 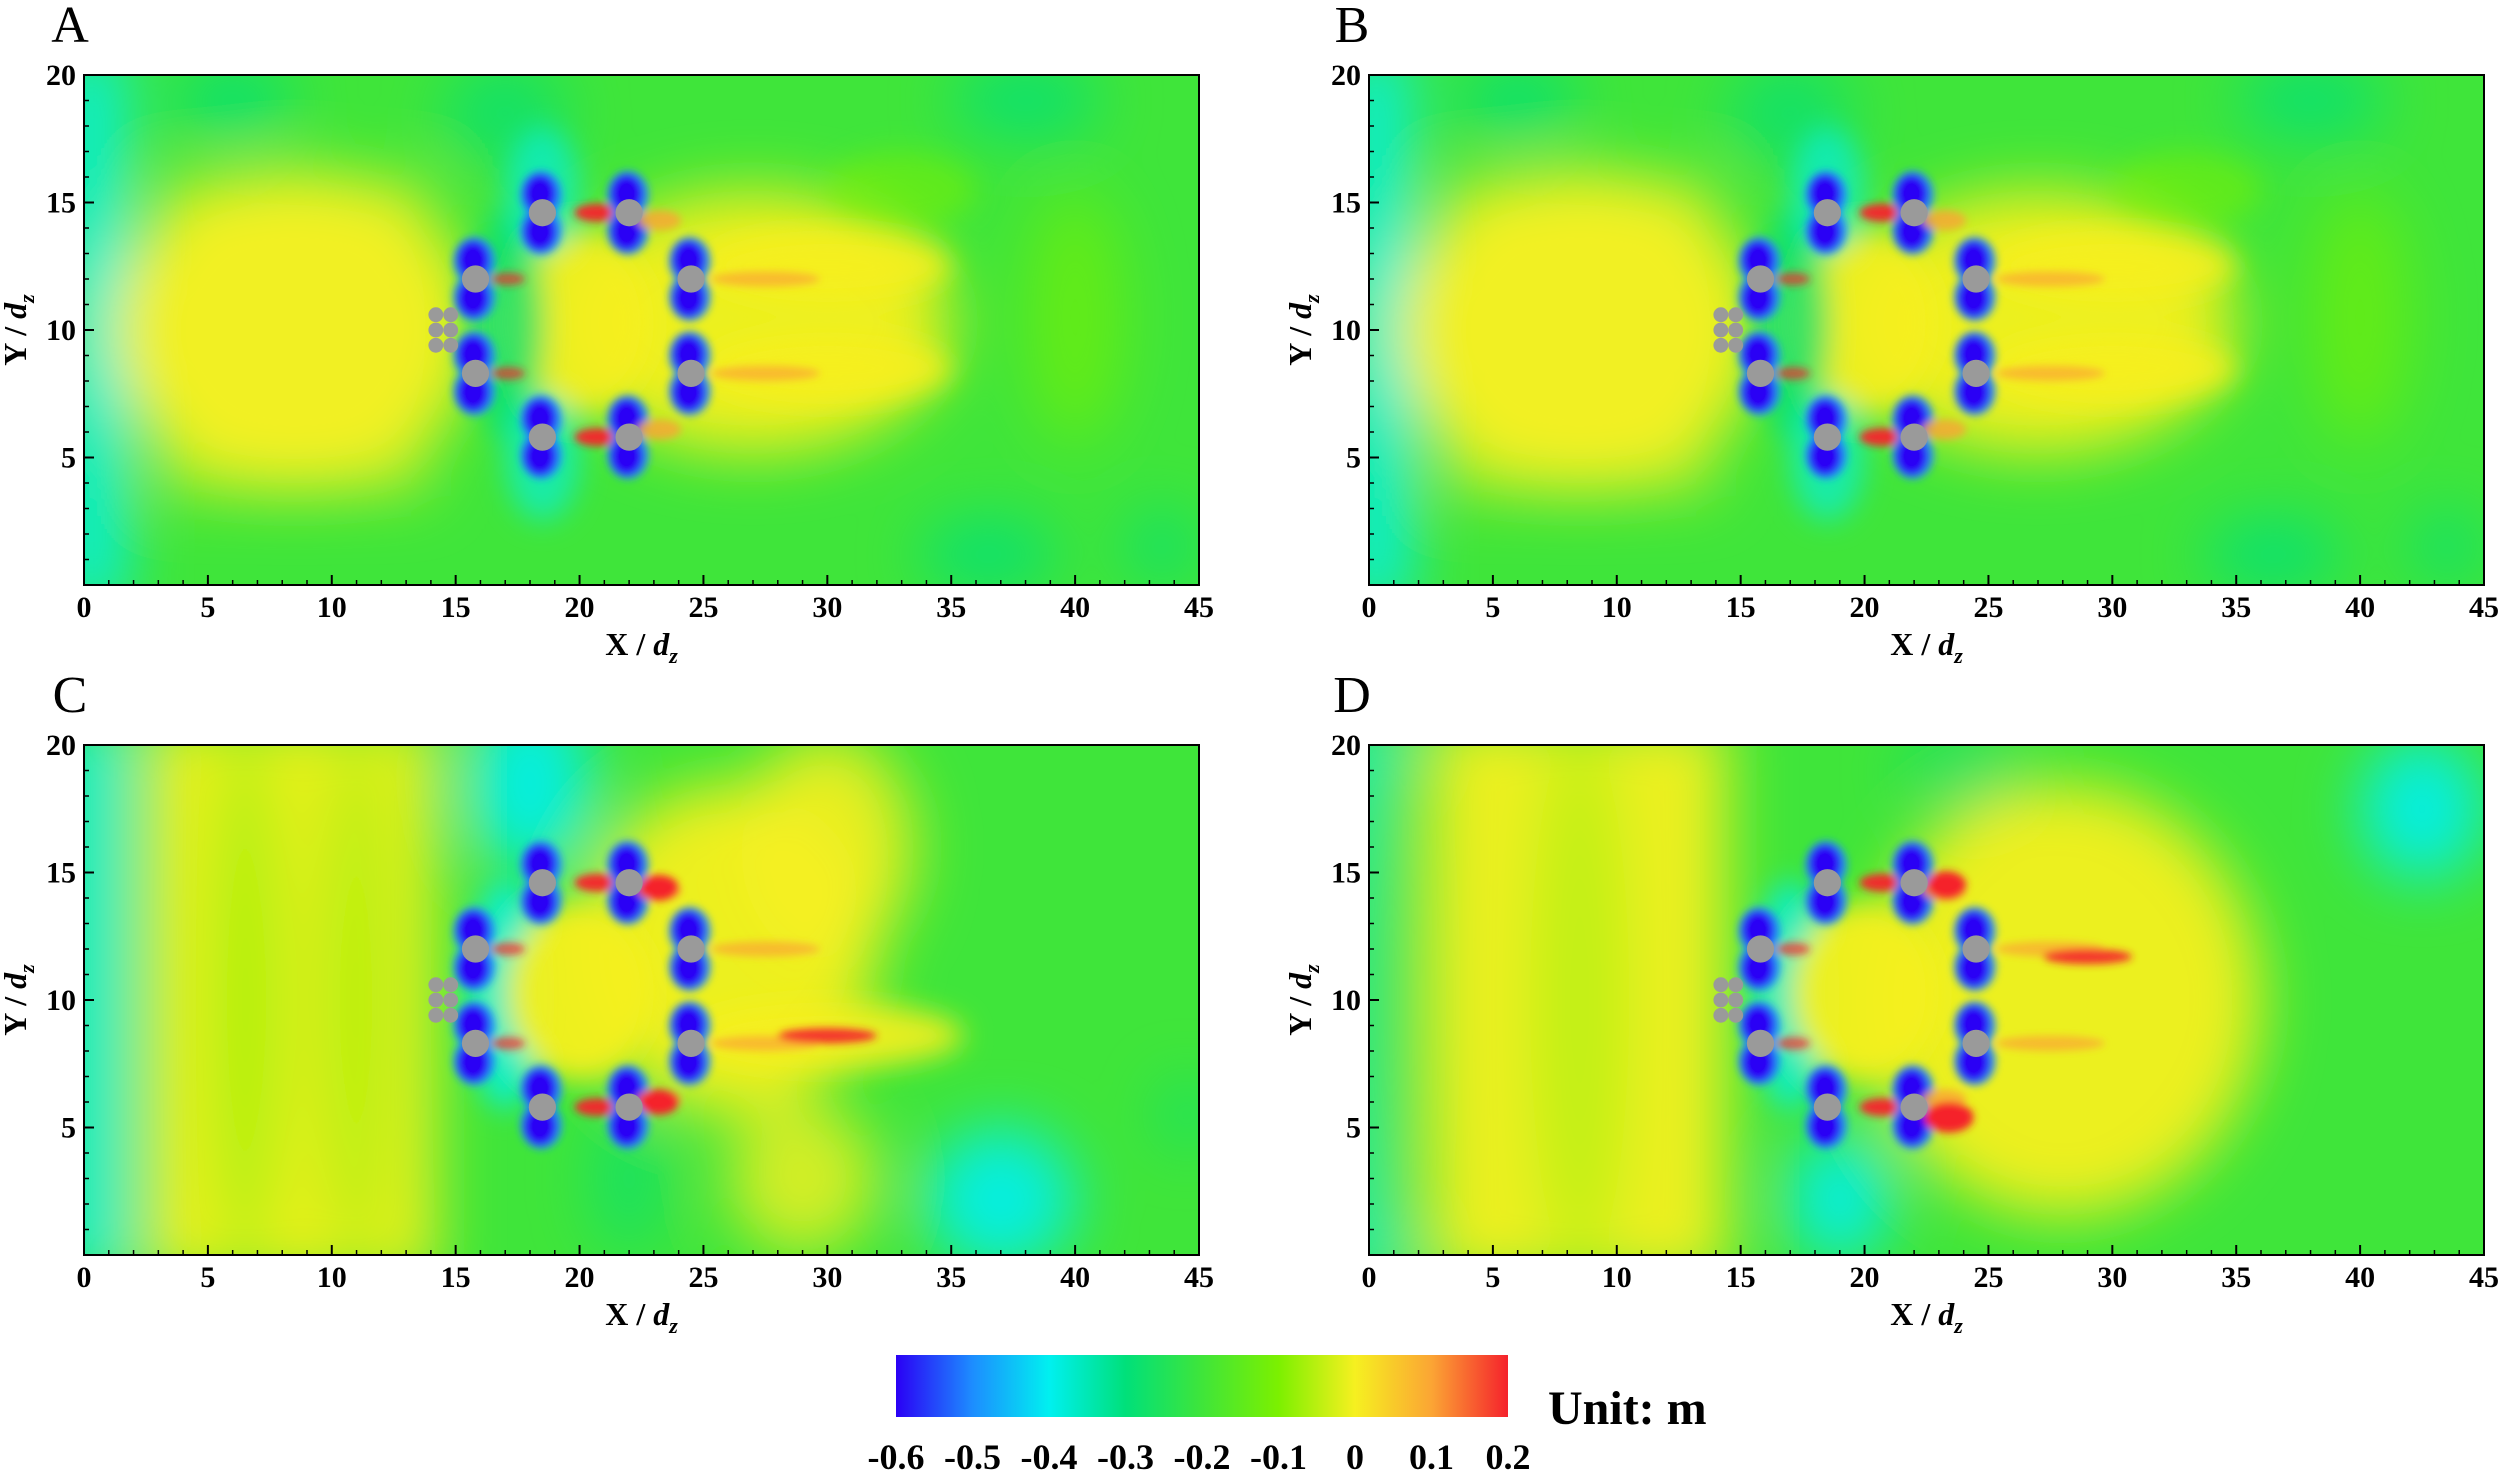 What do you see at coordinates (70, 695) in the screenshot?
I see `panel-letter: C` at bounding box center [70, 695].